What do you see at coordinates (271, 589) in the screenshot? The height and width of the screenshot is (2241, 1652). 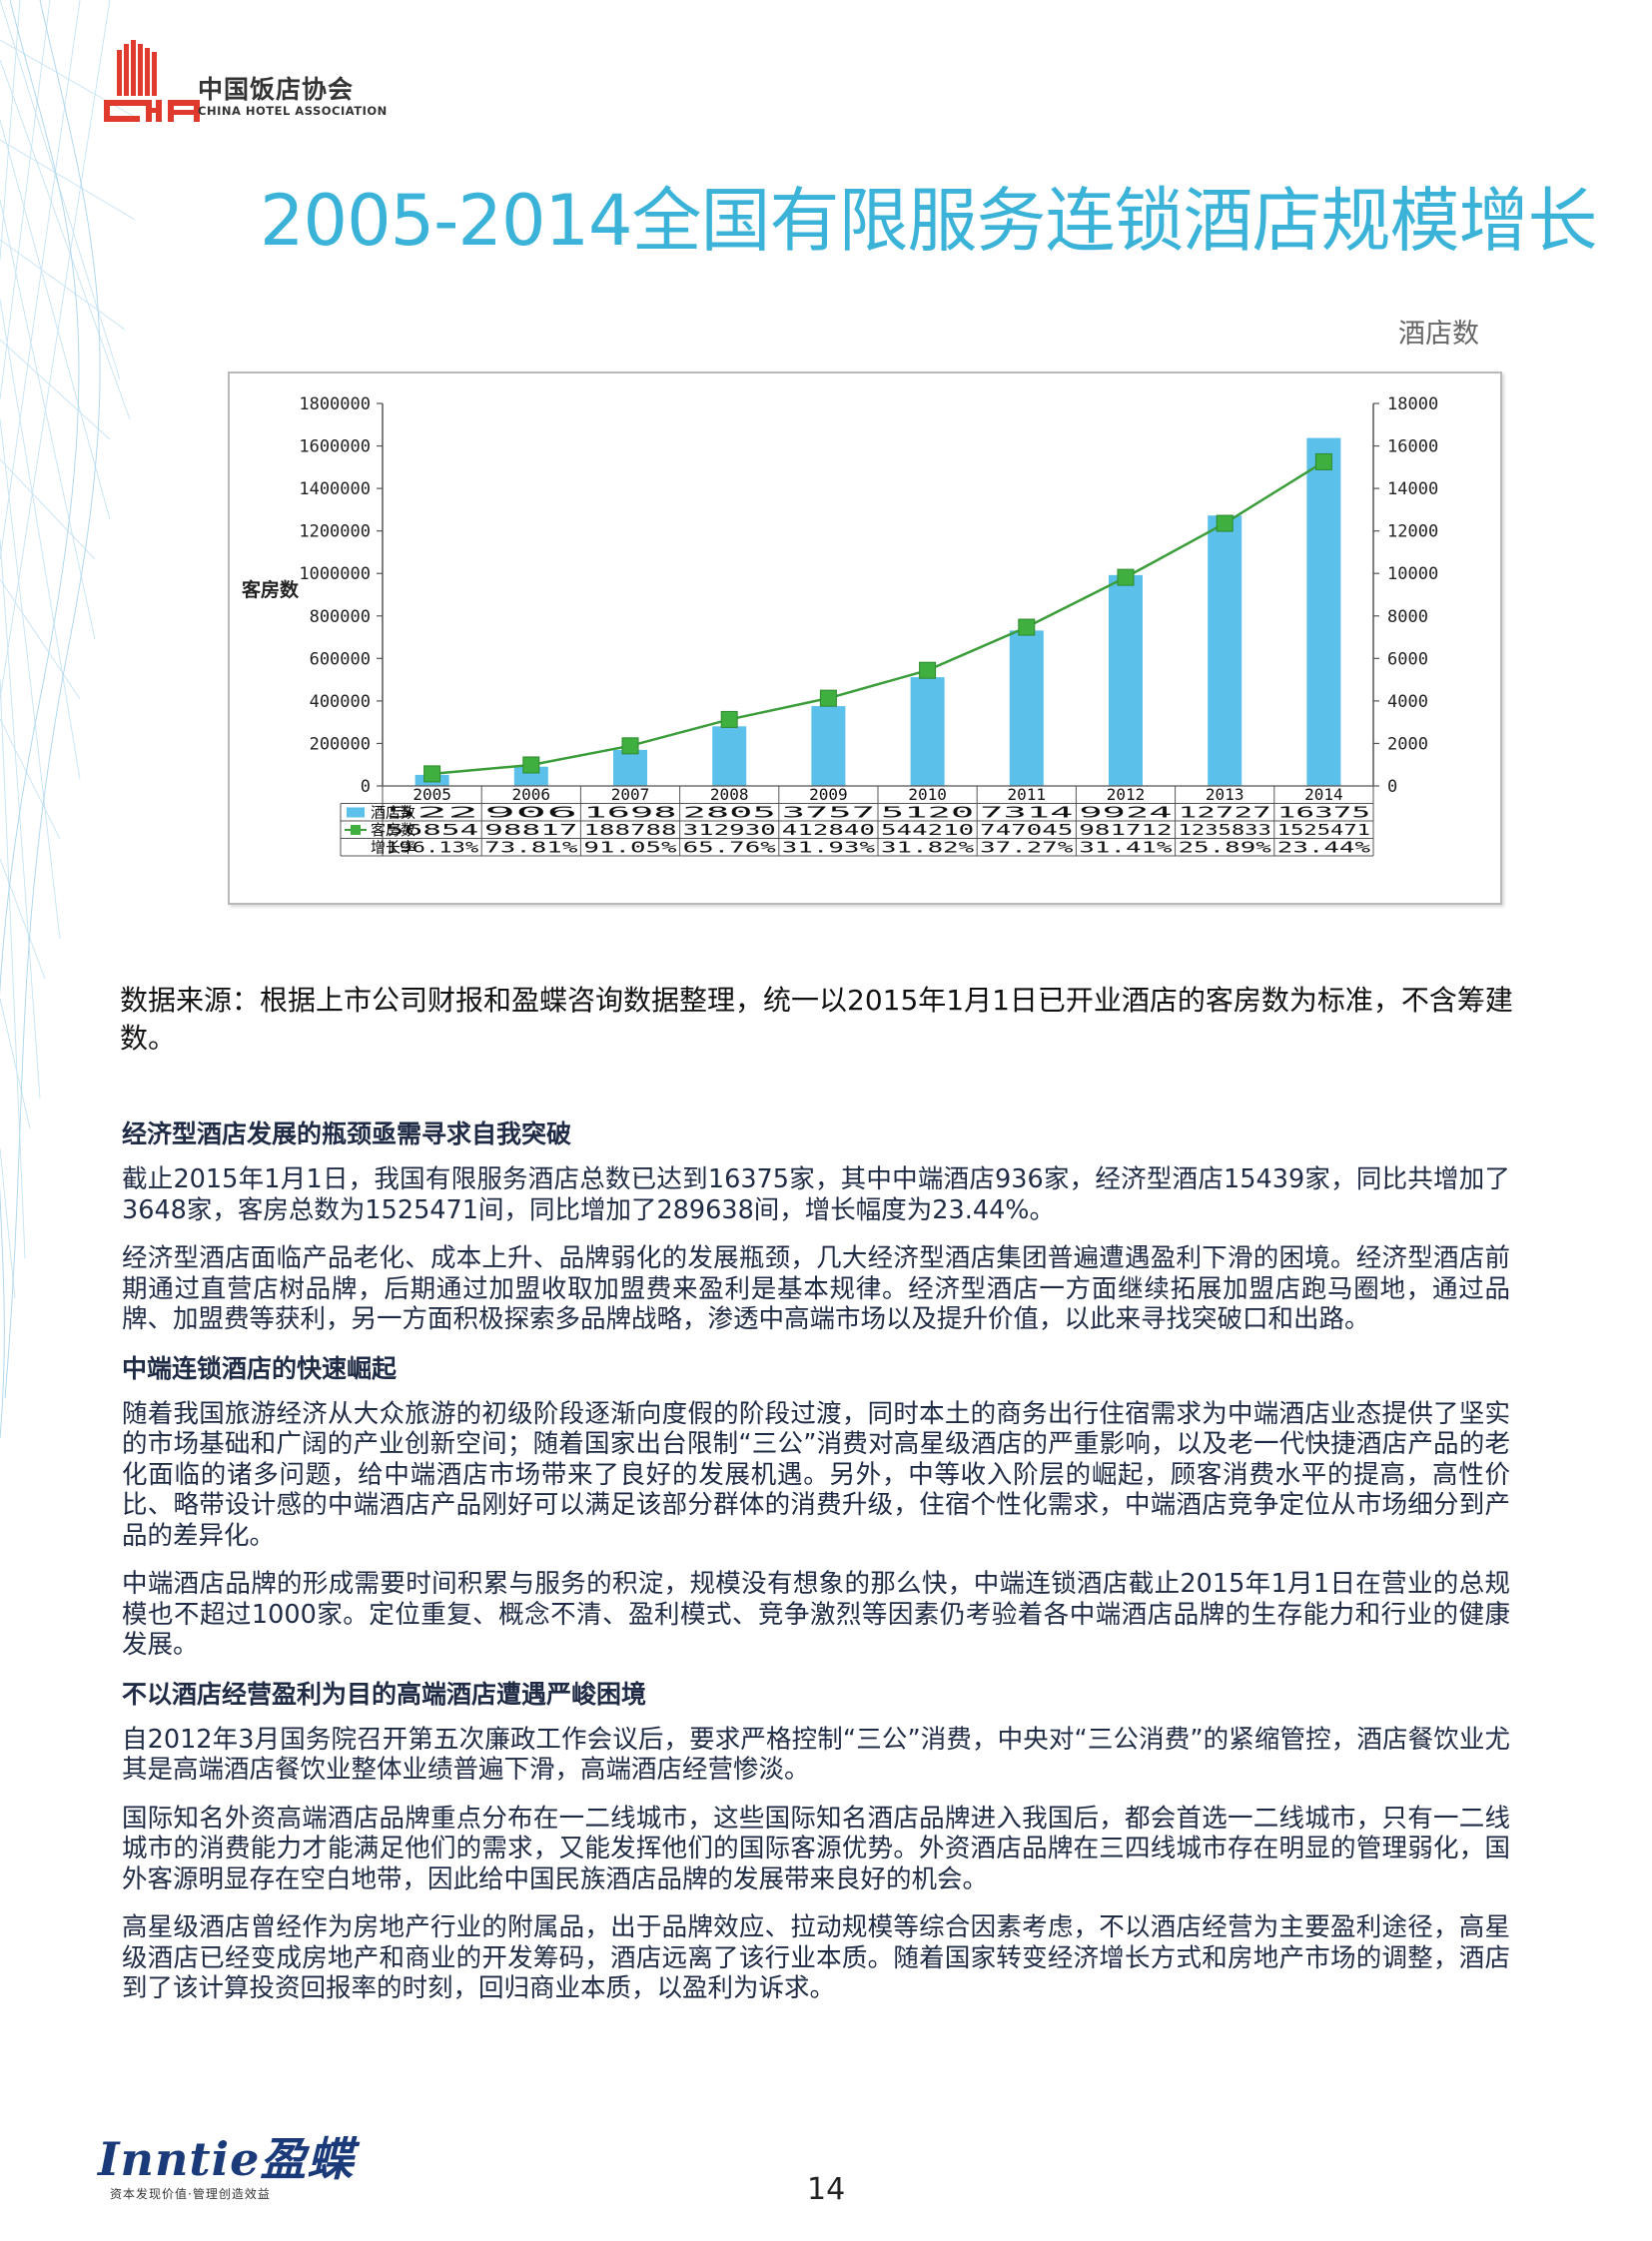 I see `left-axis-label: 客房数` at bounding box center [271, 589].